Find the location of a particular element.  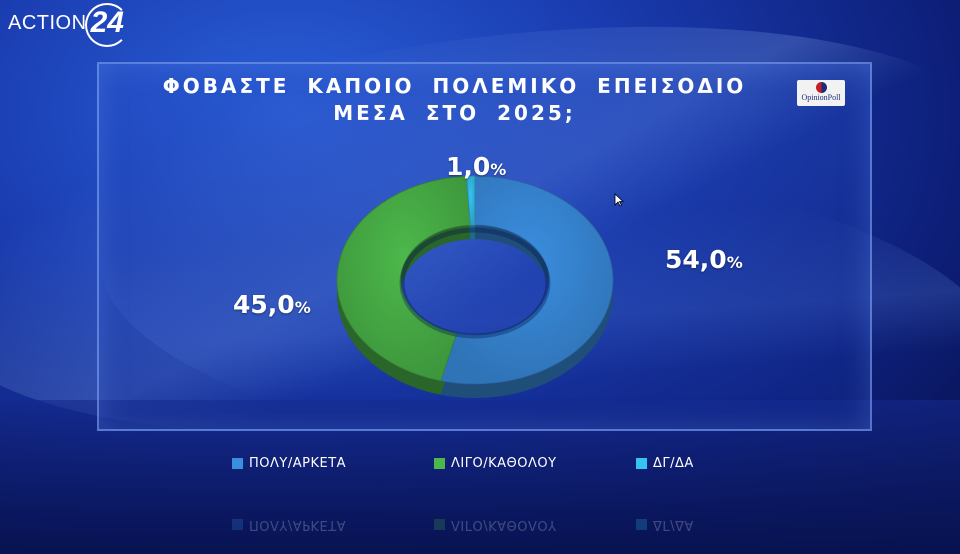

legend-reflection-label-0: ΠΟΛΥ/ΑΡΚΕΤΑ is located at coordinates (298, 524).